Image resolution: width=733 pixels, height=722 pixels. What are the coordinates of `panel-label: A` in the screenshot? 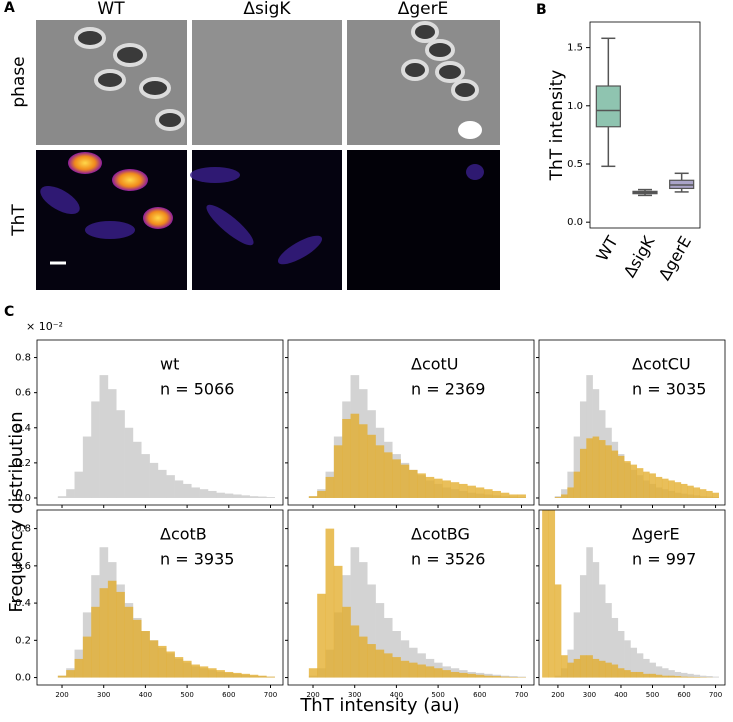 It's located at (9, 8).